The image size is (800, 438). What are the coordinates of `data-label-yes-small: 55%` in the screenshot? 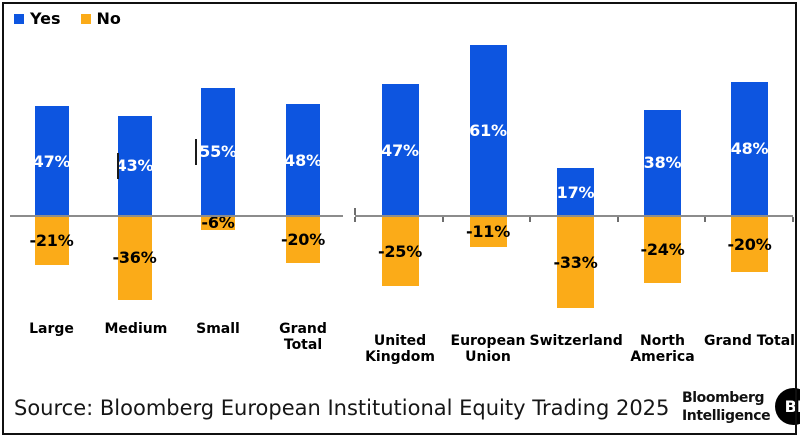 It's located at (218, 152).